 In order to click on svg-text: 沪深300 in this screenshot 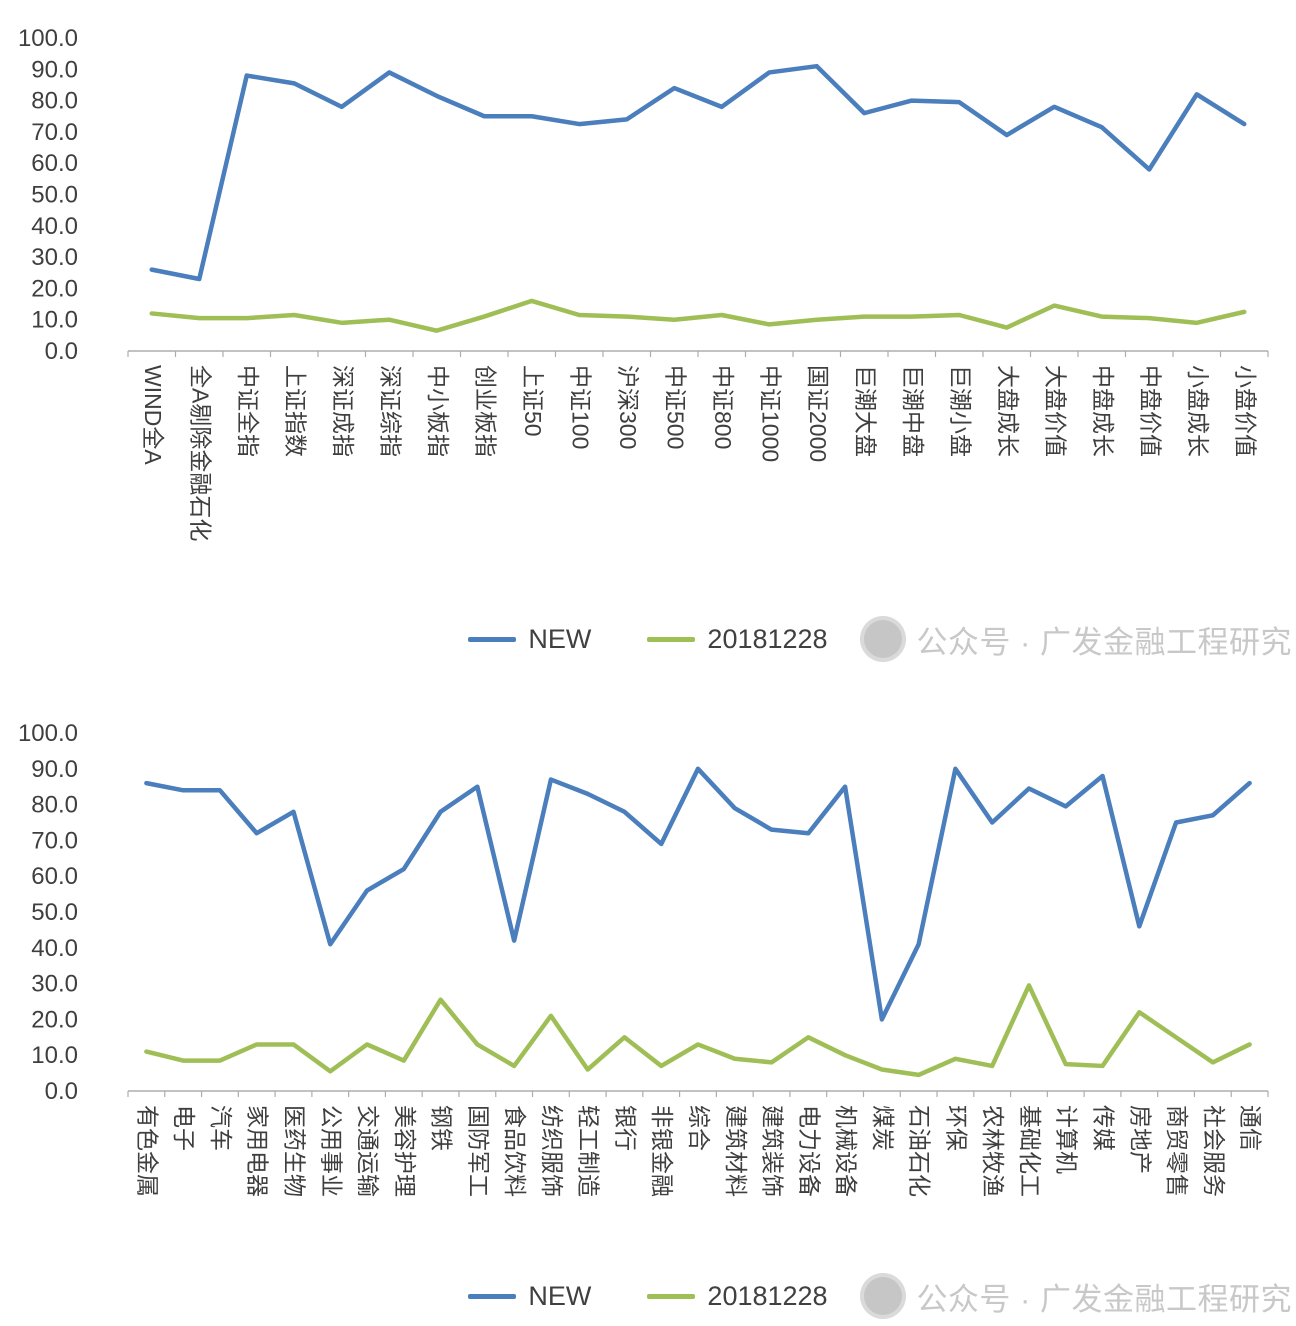, I will do `click(628, 407)`.